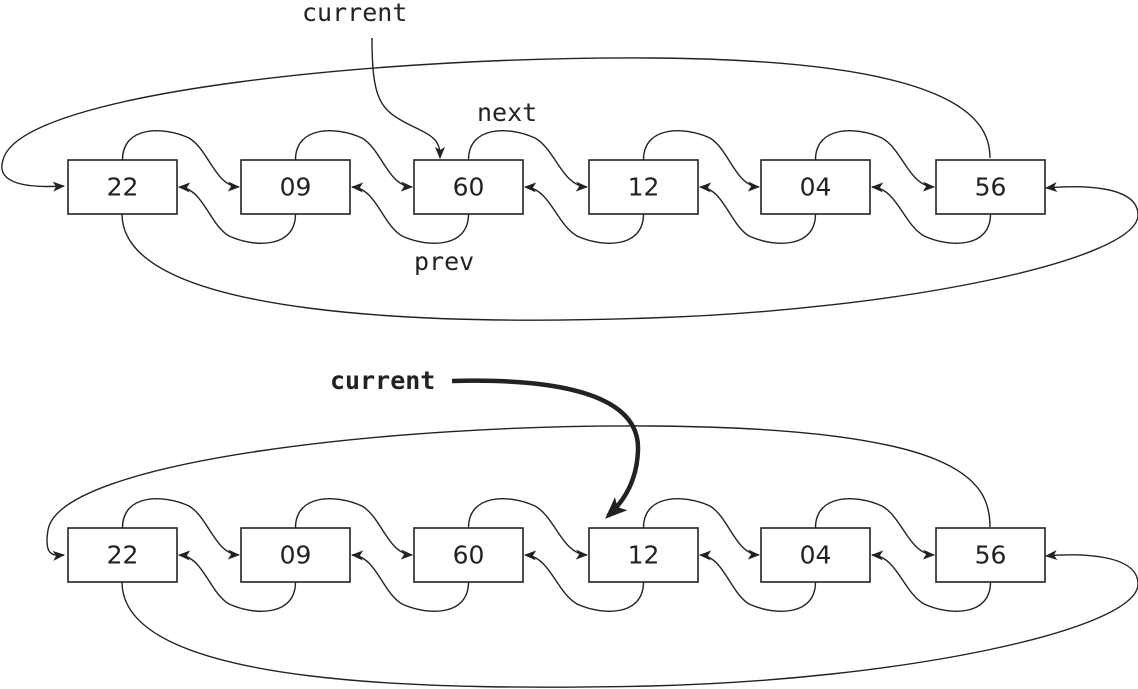  Describe the element at coordinates (507, 112) in the screenshot. I see `next-label: next` at that location.